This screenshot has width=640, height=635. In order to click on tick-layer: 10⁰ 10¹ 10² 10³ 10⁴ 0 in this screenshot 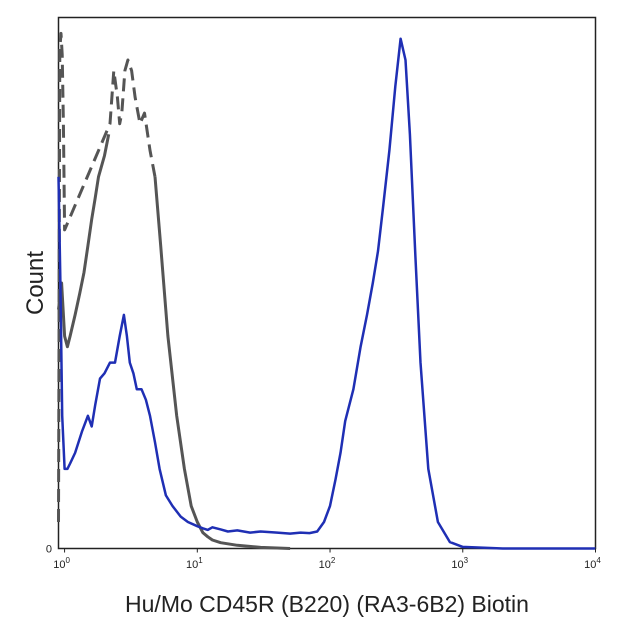, I will do `click(324, 558)`.